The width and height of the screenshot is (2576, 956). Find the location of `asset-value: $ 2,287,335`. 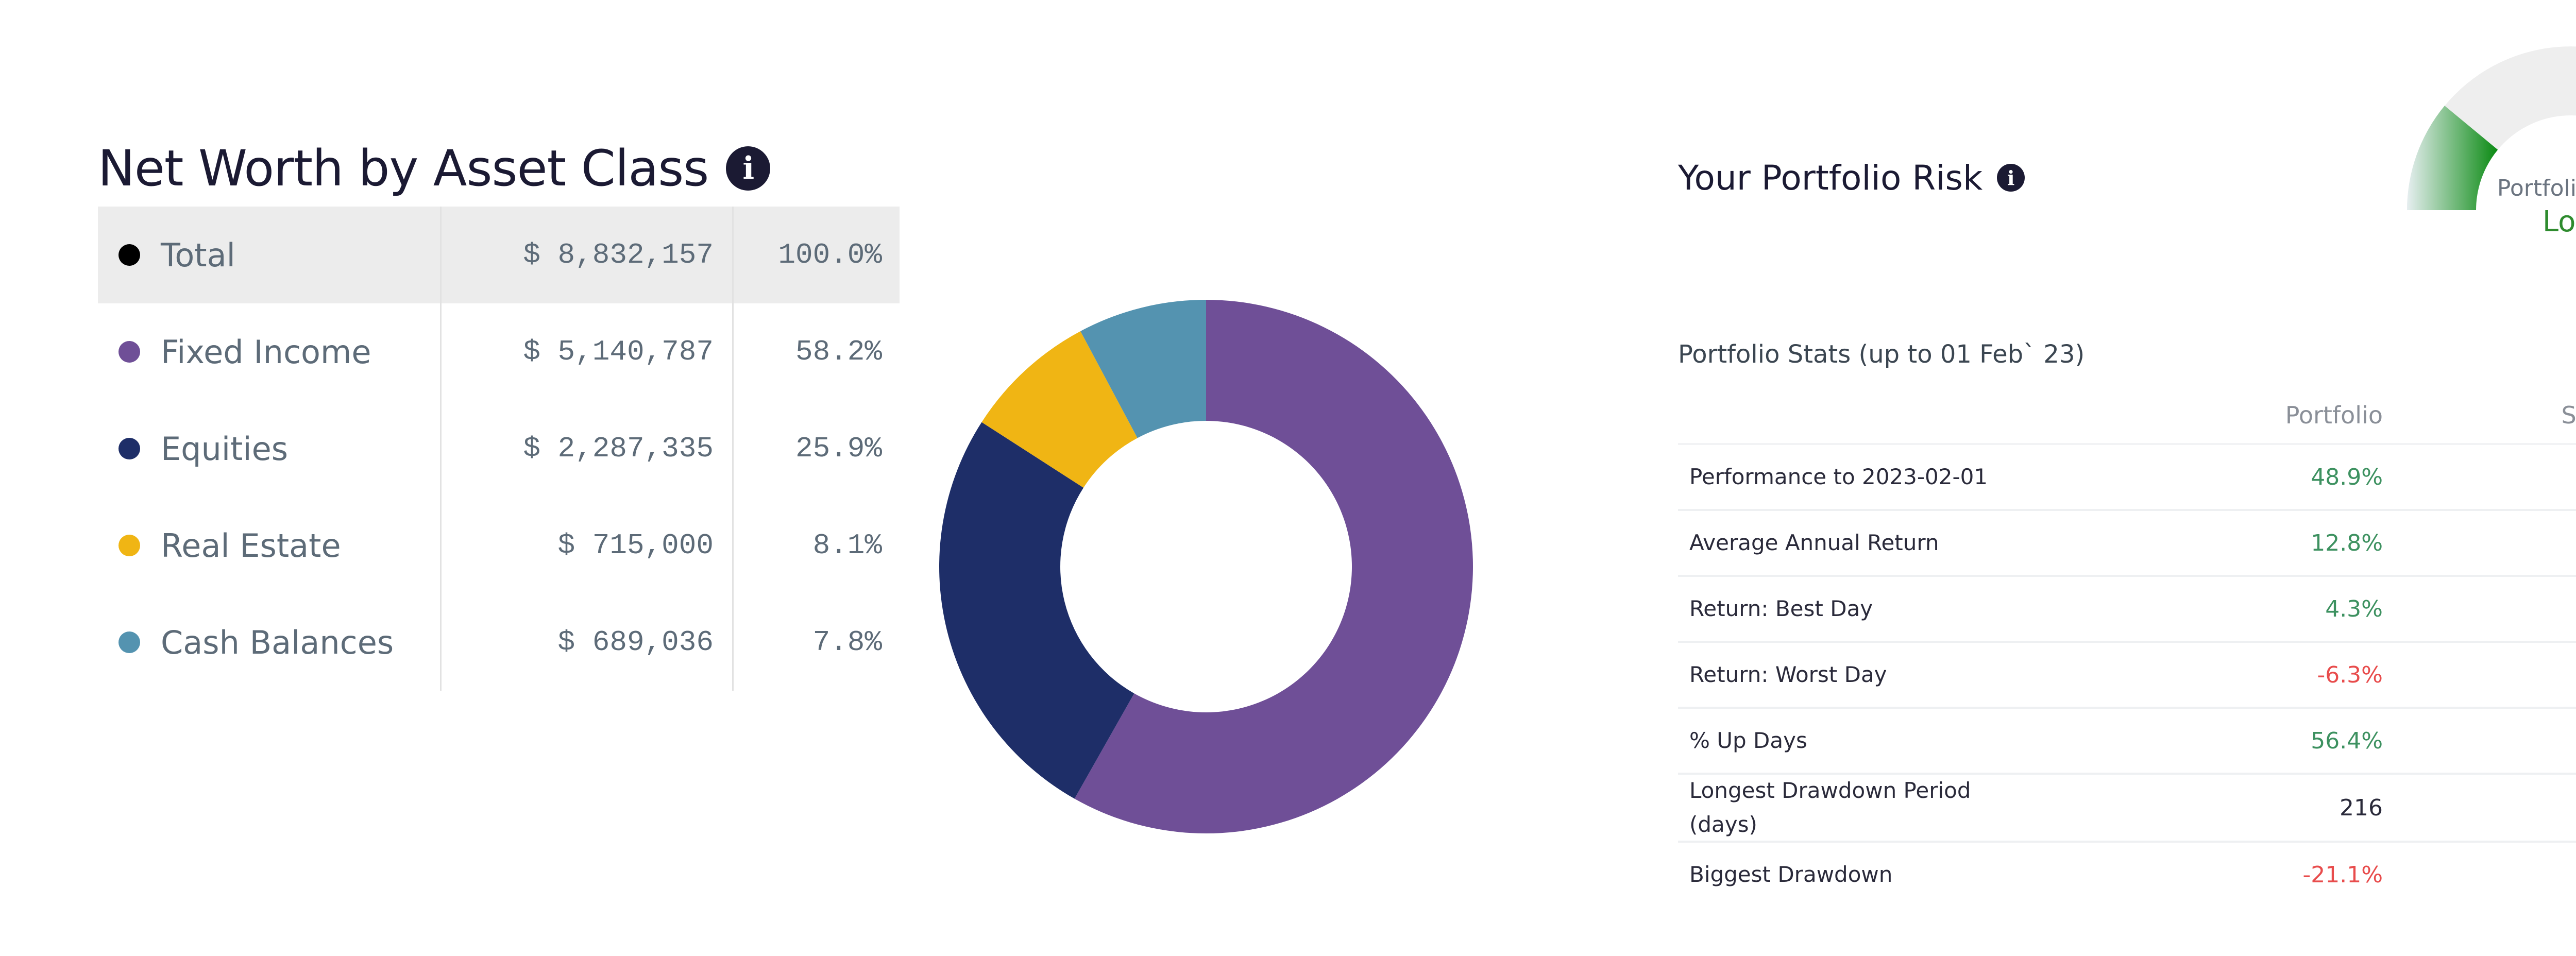

asset-value: $ 2,287,335 is located at coordinates (619, 448).